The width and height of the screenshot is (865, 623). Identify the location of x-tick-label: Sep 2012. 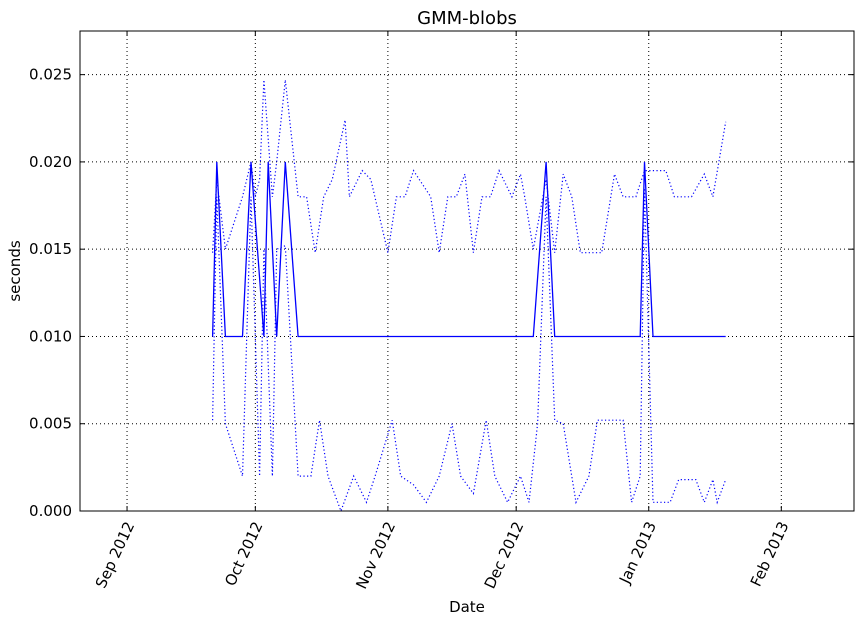
(115, 555).